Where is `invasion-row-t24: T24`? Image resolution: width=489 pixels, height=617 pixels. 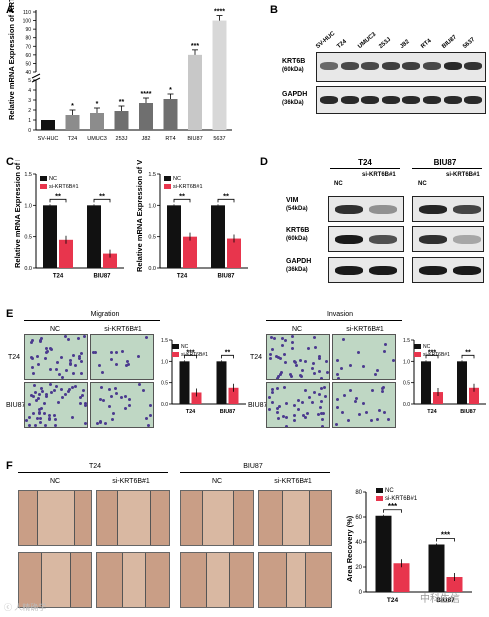
invasion-row-t24: T24 is located at coordinates (256, 357).